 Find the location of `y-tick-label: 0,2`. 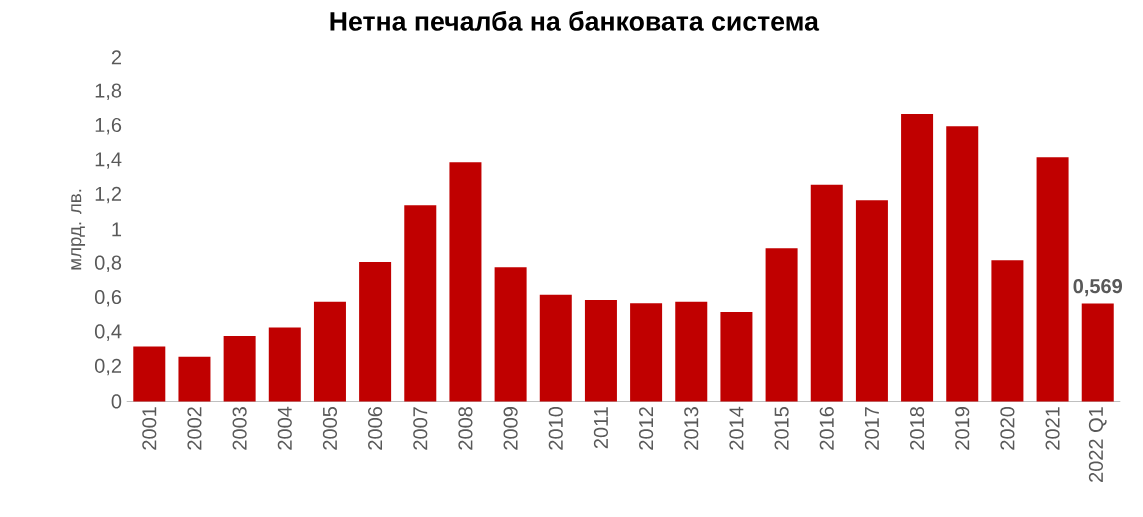

y-tick-label: 0,2 is located at coordinates (107, 367).